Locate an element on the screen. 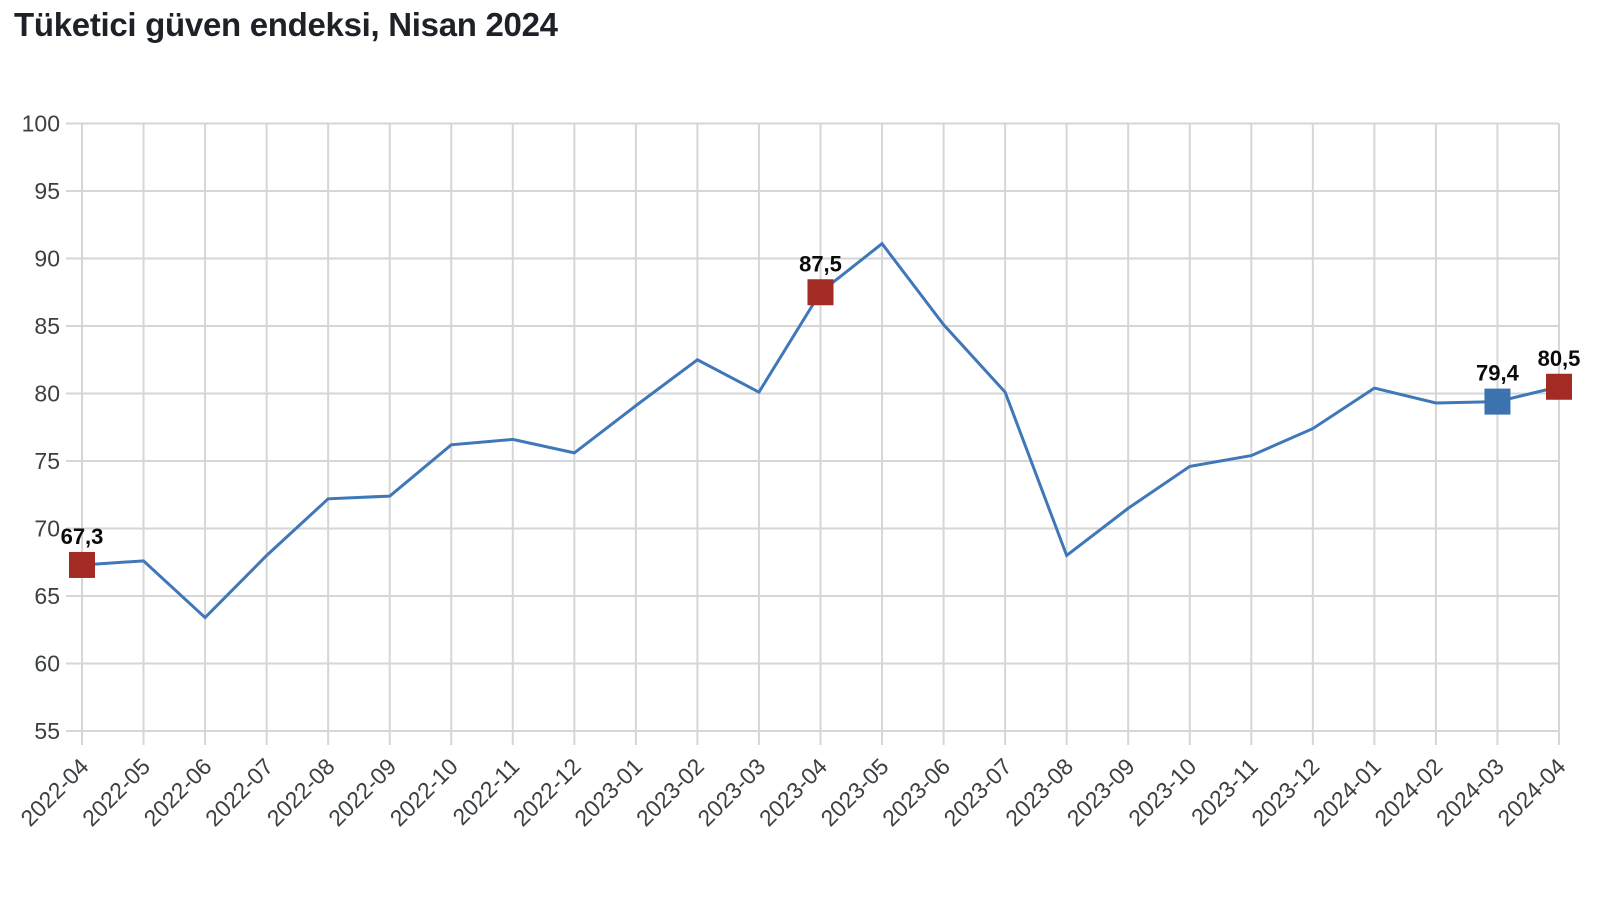 The height and width of the screenshot is (912, 1612). x-axis-tick-label: 2022-07 is located at coordinates (239, 792).